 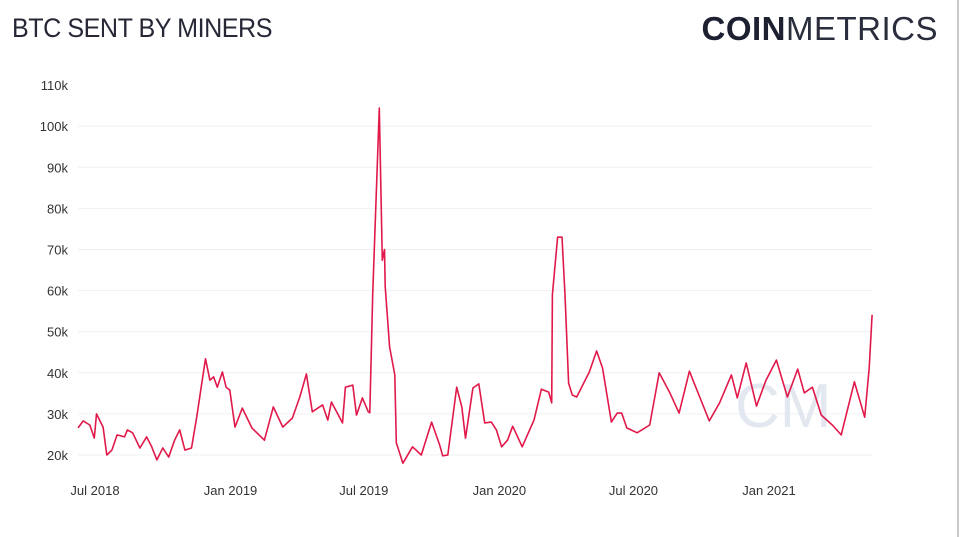 What do you see at coordinates (55, 85) in the screenshot?
I see `y-tick-label: 110k` at bounding box center [55, 85].